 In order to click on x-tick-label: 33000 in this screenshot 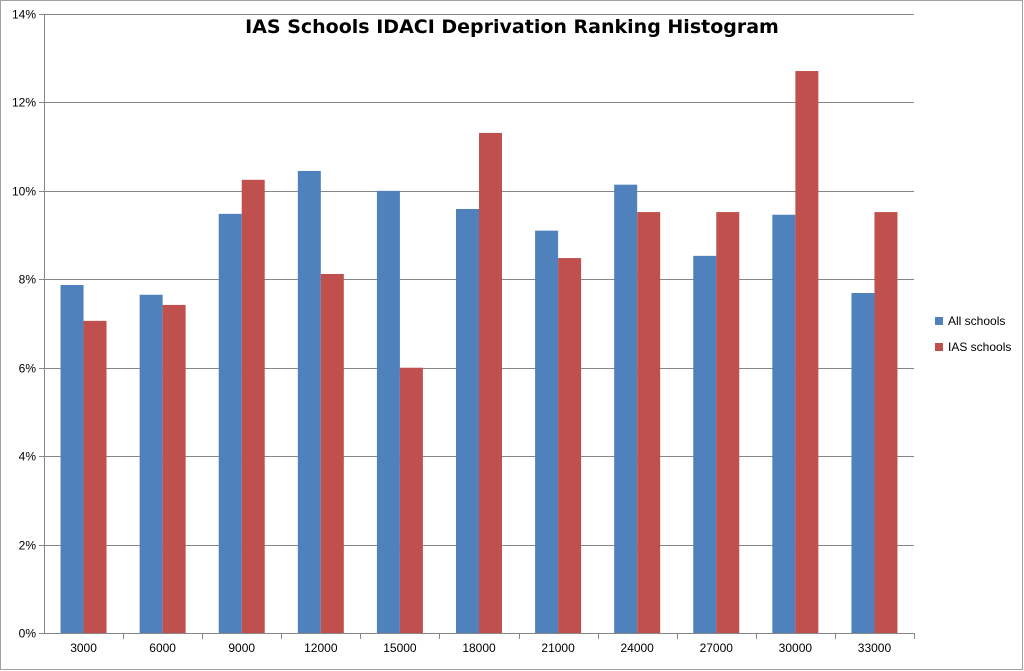, I will do `click(875, 648)`.